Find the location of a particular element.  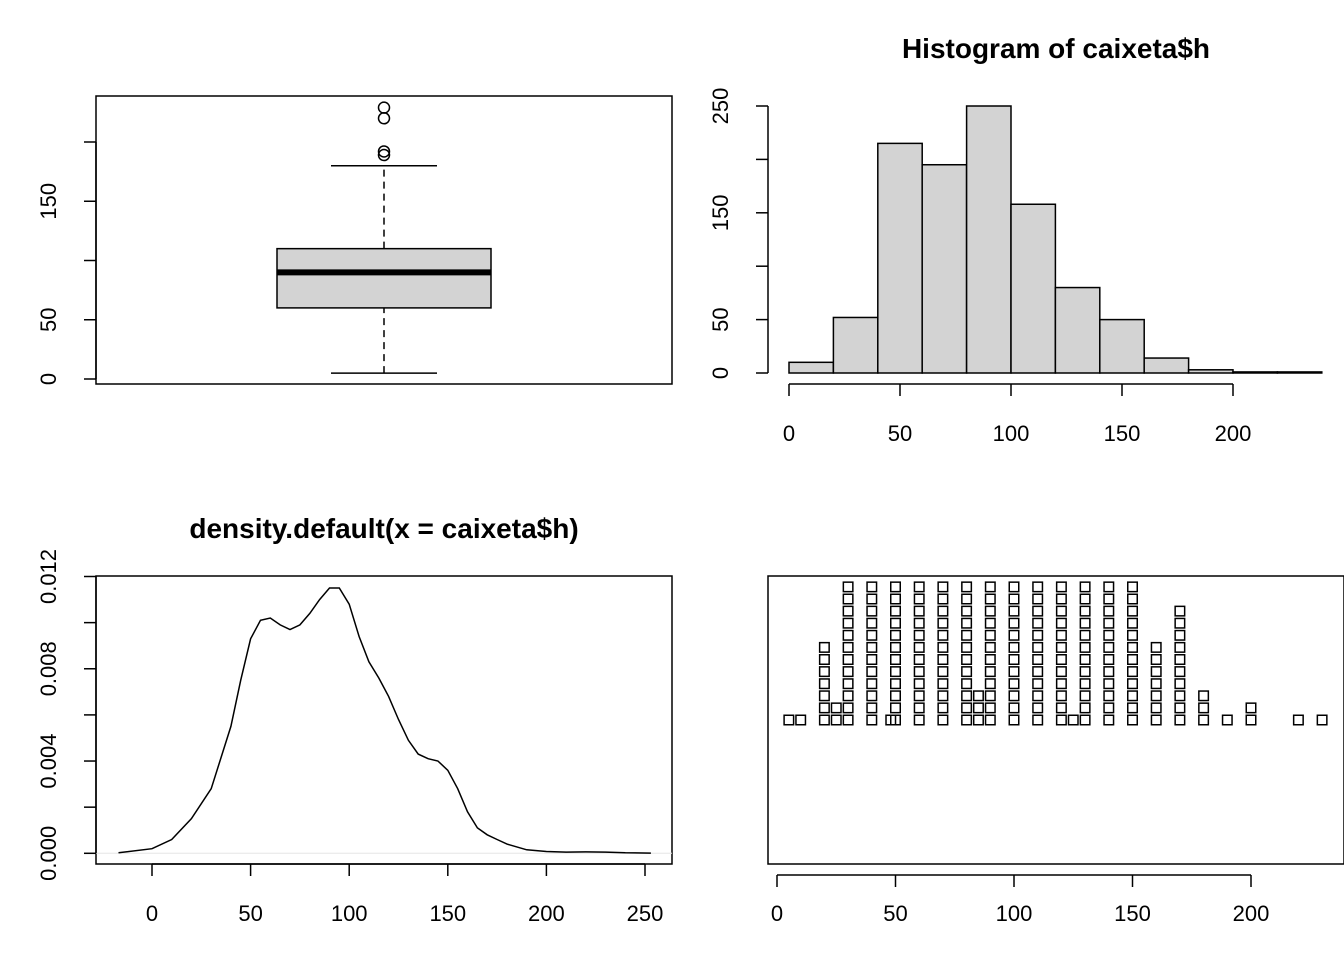

histogram-y-axis-tick-label: 150 is located at coordinates (720, 212).